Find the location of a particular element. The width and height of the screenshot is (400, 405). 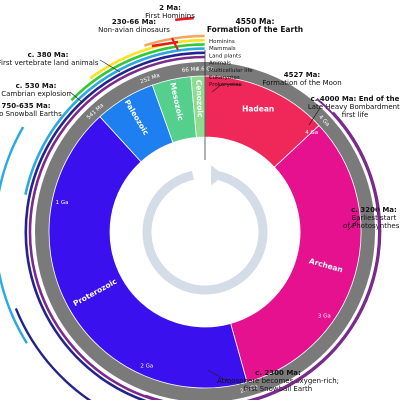

event-first-vertebrate-land-line: c. 380 Ma: is located at coordinates (48, 55).